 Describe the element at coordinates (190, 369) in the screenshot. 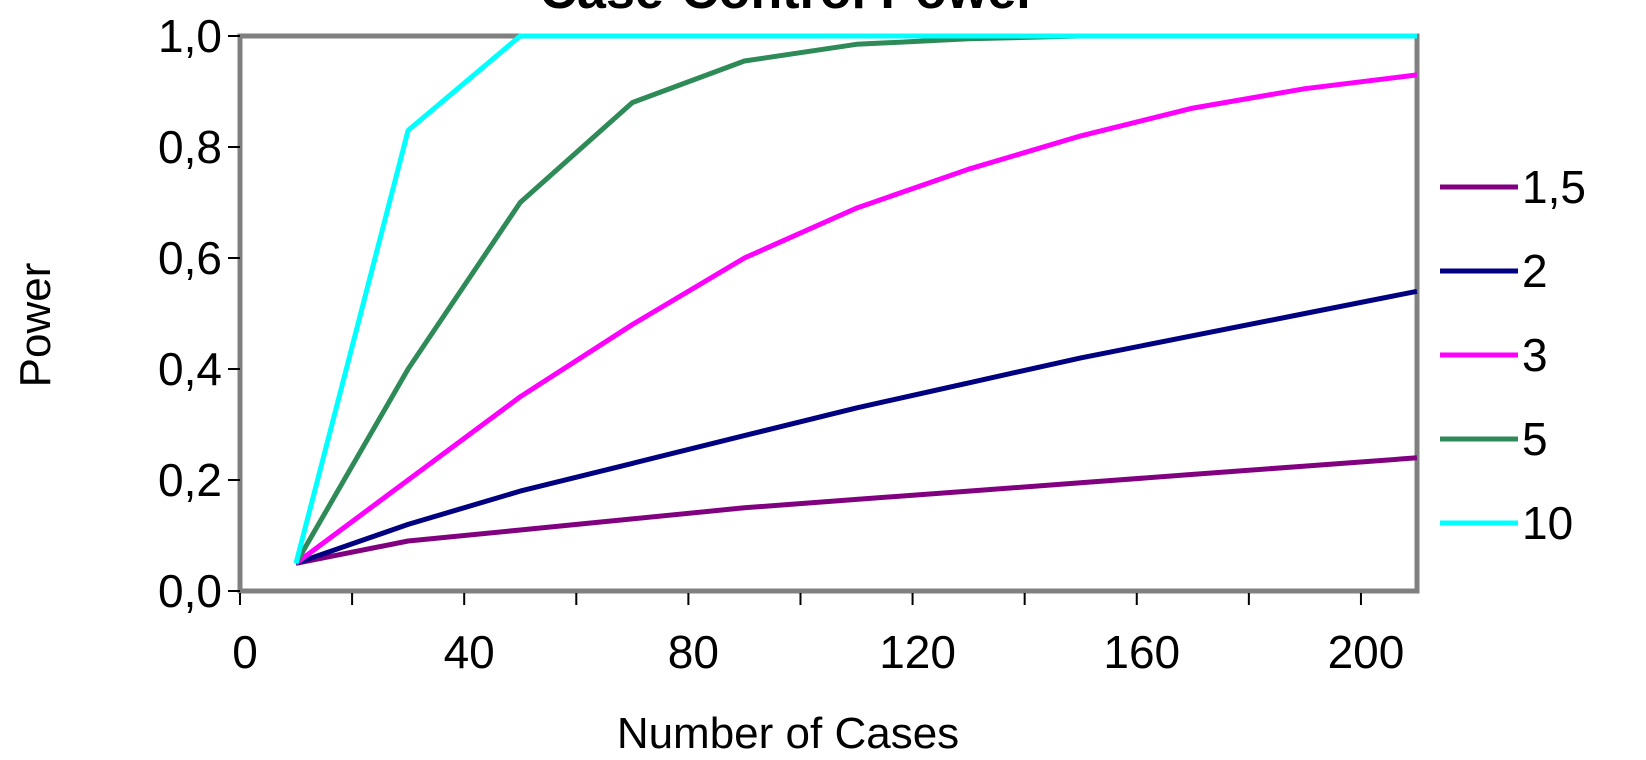

I see `y-tick-label: 0,4` at that location.